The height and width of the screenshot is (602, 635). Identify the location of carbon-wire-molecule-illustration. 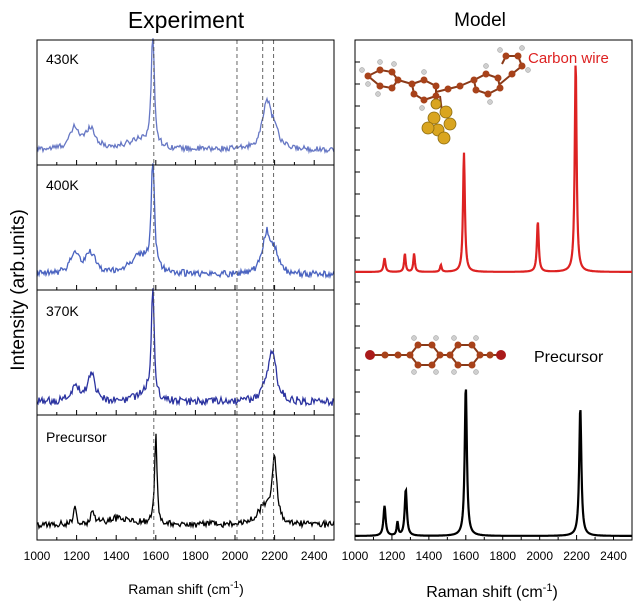
(445, 95).